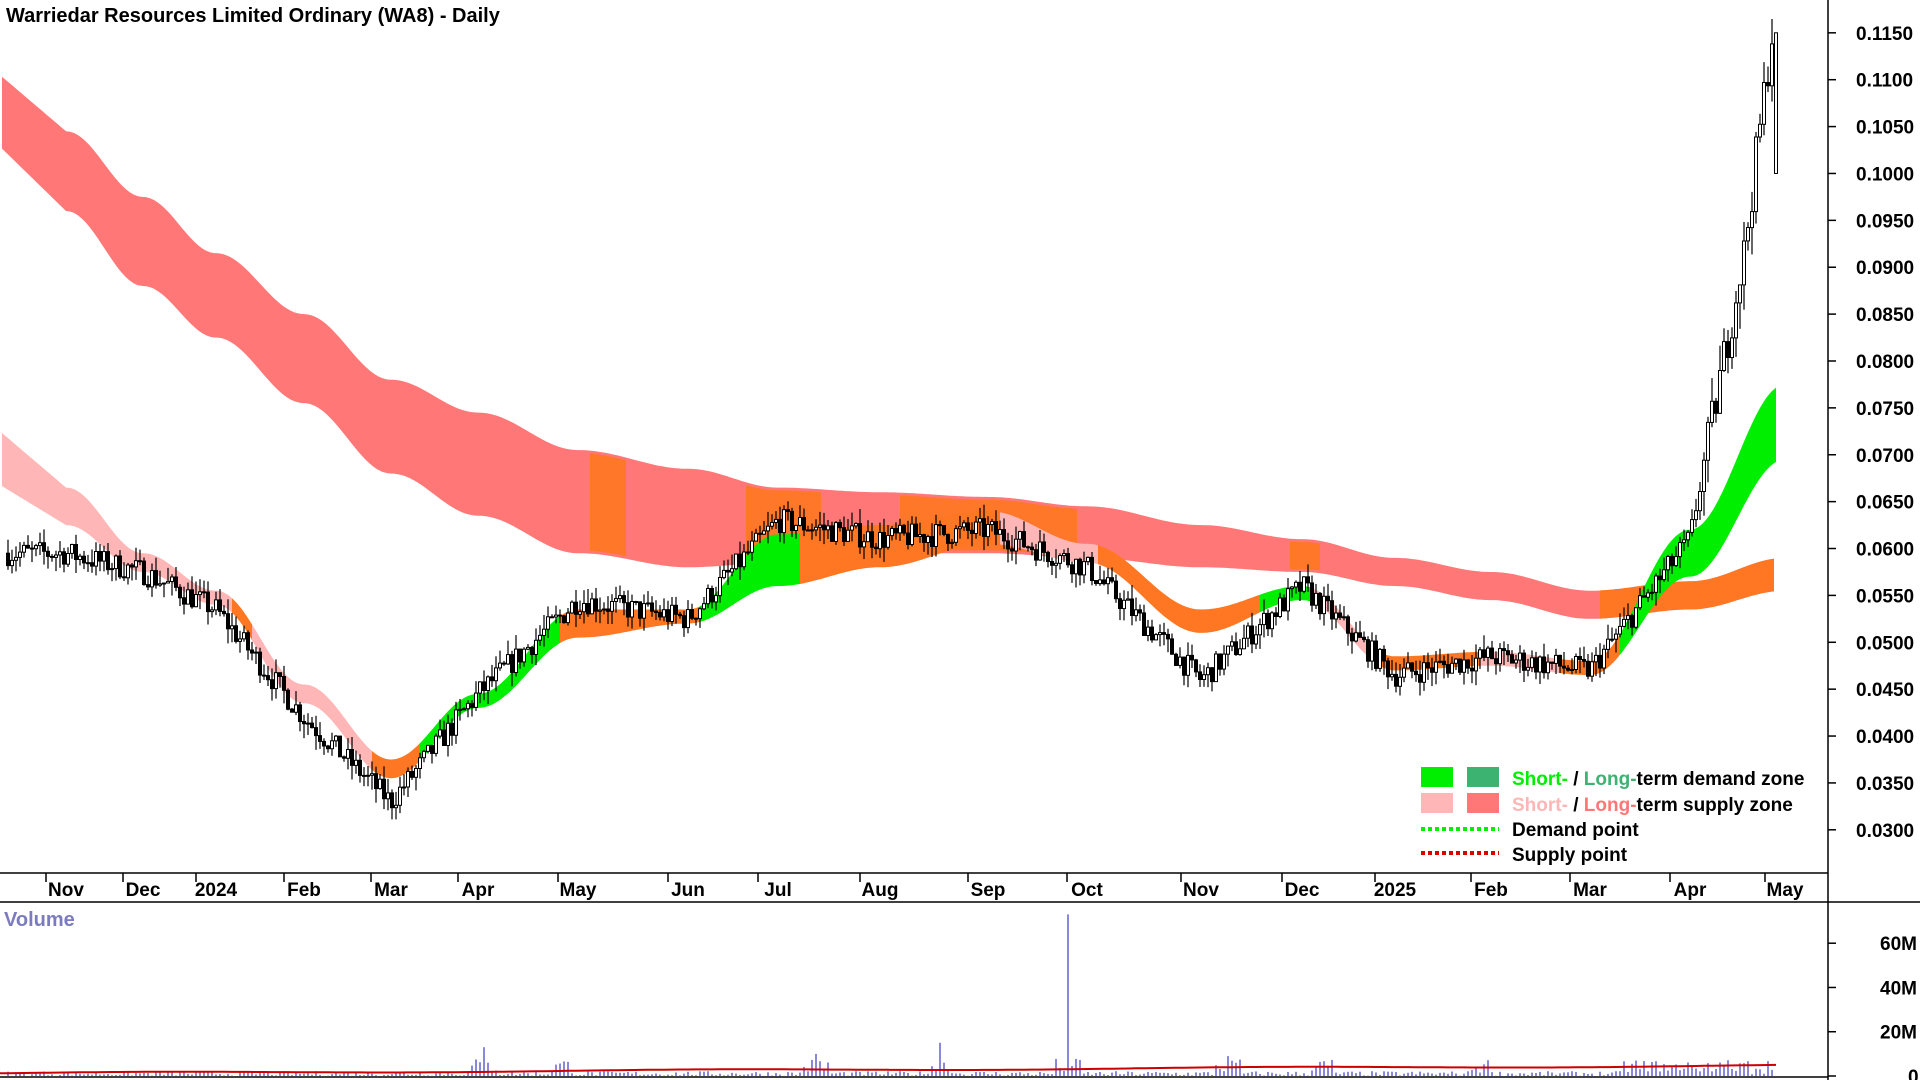 The height and width of the screenshot is (1080, 1920). What do you see at coordinates (1437, 777) in the screenshot?
I see `legend-swatch-short-demand` at bounding box center [1437, 777].